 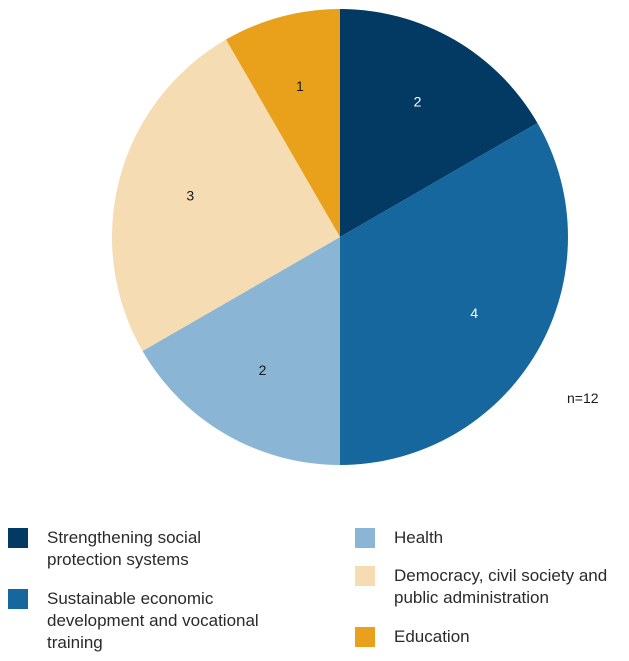 What do you see at coordinates (263, 370) in the screenshot?
I see `slice-value-label-2: 2` at bounding box center [263, 370].